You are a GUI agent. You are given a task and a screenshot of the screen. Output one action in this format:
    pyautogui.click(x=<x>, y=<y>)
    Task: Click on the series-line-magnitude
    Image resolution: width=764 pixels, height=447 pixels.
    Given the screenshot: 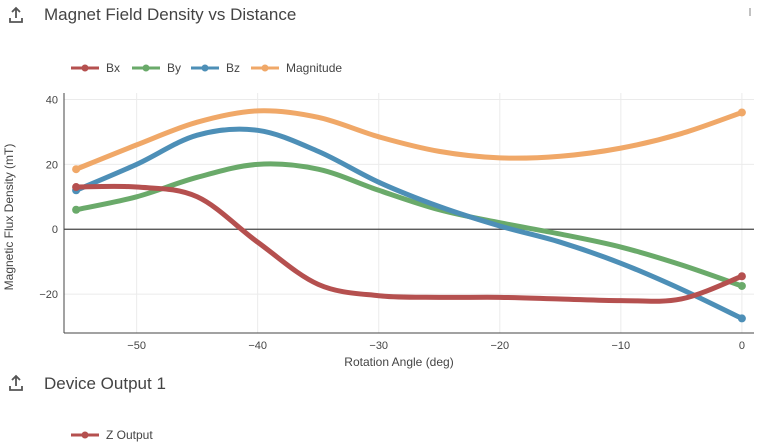 What is the action you would take?
    pyautogui.click(x=409, y=140)
    